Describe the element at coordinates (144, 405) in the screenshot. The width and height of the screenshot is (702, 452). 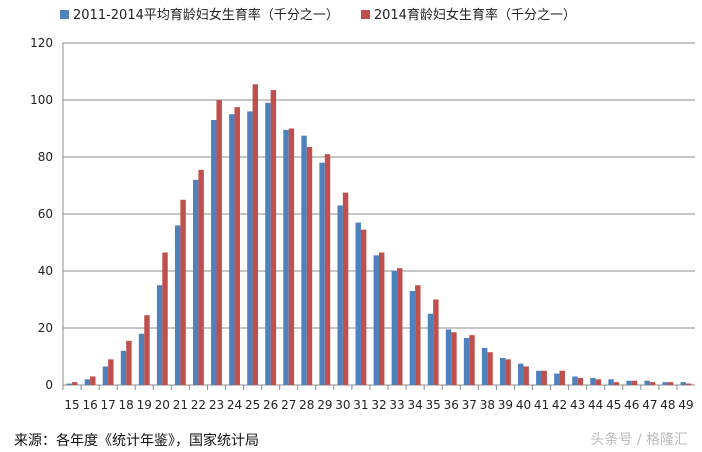
I see `x-tick-label: 19` at that location.